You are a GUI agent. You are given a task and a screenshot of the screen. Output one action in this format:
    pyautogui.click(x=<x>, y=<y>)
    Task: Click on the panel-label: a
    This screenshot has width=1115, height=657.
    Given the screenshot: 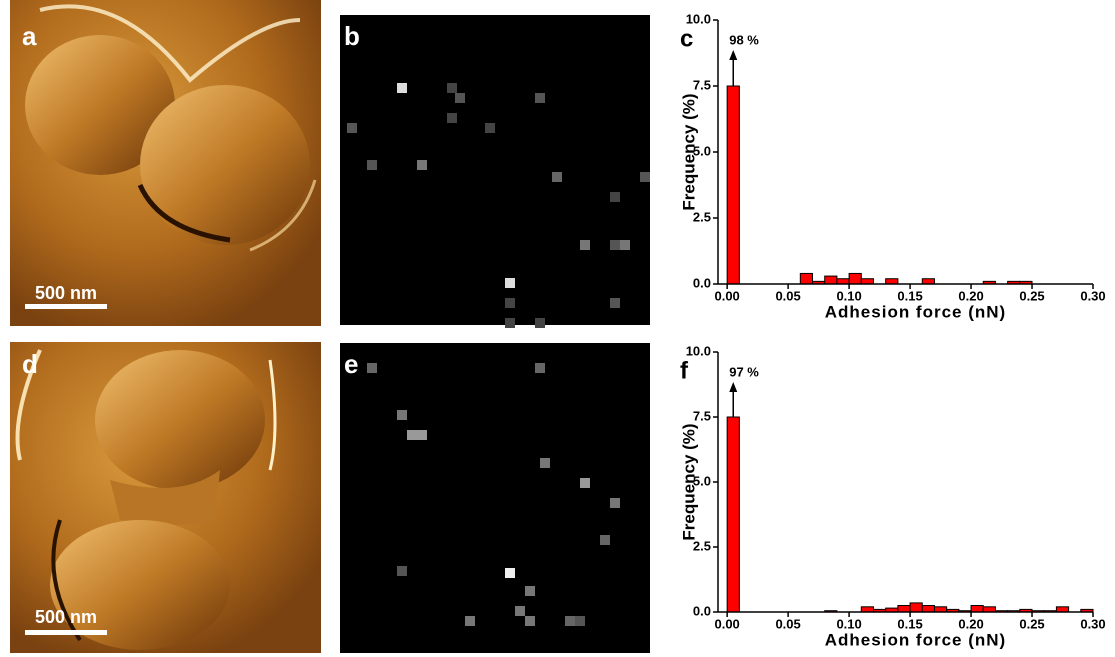 What is the action you would take?
    pyautogui.click(x=29, y=36)
    